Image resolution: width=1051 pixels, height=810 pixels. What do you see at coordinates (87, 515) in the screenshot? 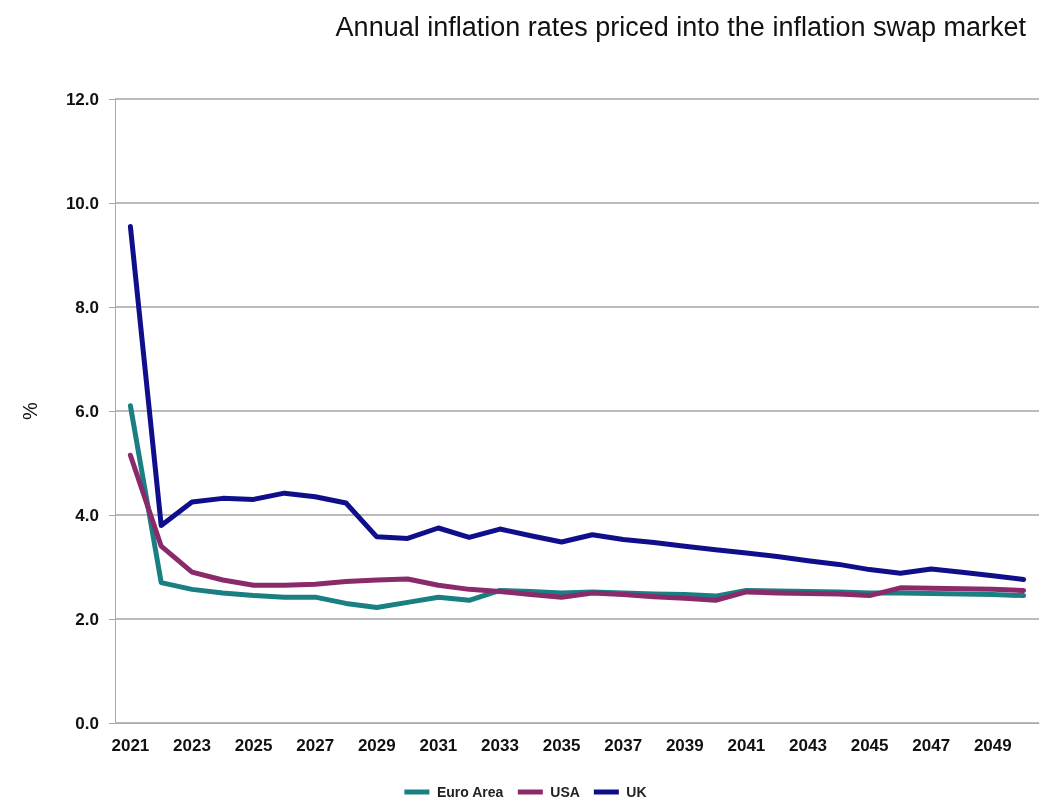
I see `y-tick-label: 4.0` at bounding box center [87, 515].